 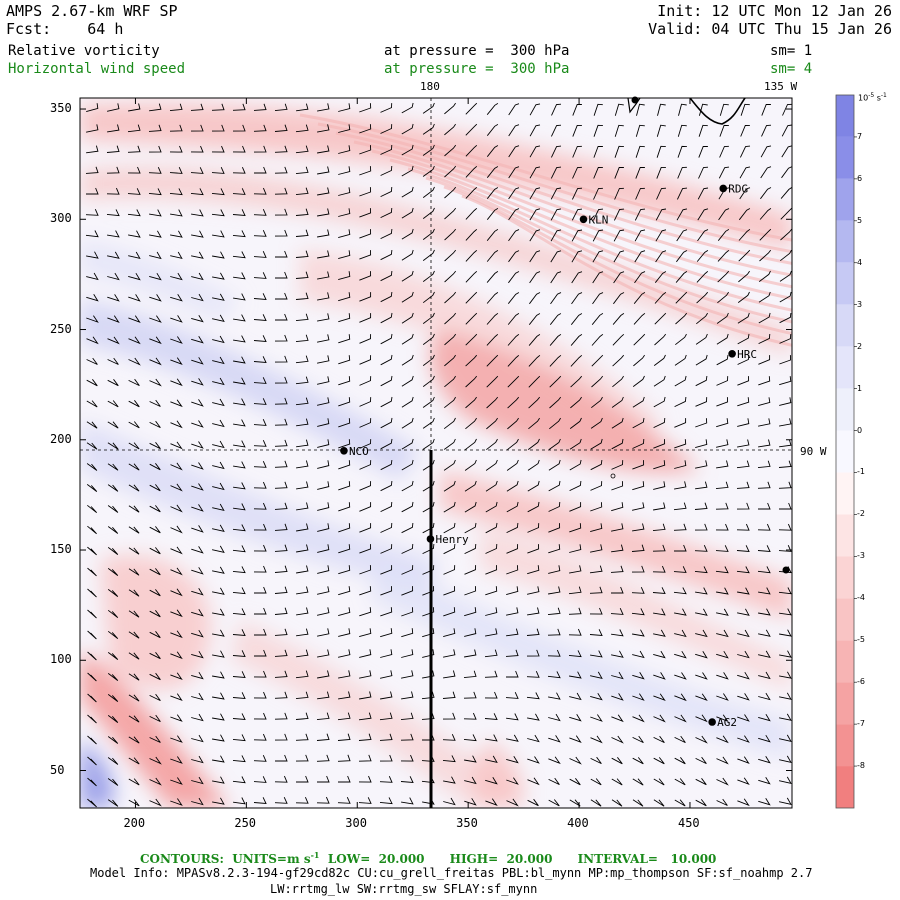 What do you see at coordinates (860, 304) in the screenshot?
I see `colorbar-label: 3` at bounding box center [860, 304].